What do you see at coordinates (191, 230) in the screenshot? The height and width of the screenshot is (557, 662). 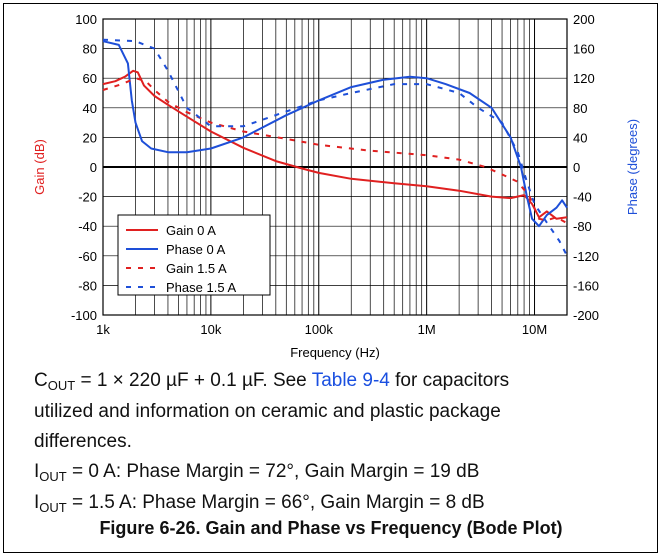 I see `legend-label: Gain 0 A` at bounding box center [191, 230].